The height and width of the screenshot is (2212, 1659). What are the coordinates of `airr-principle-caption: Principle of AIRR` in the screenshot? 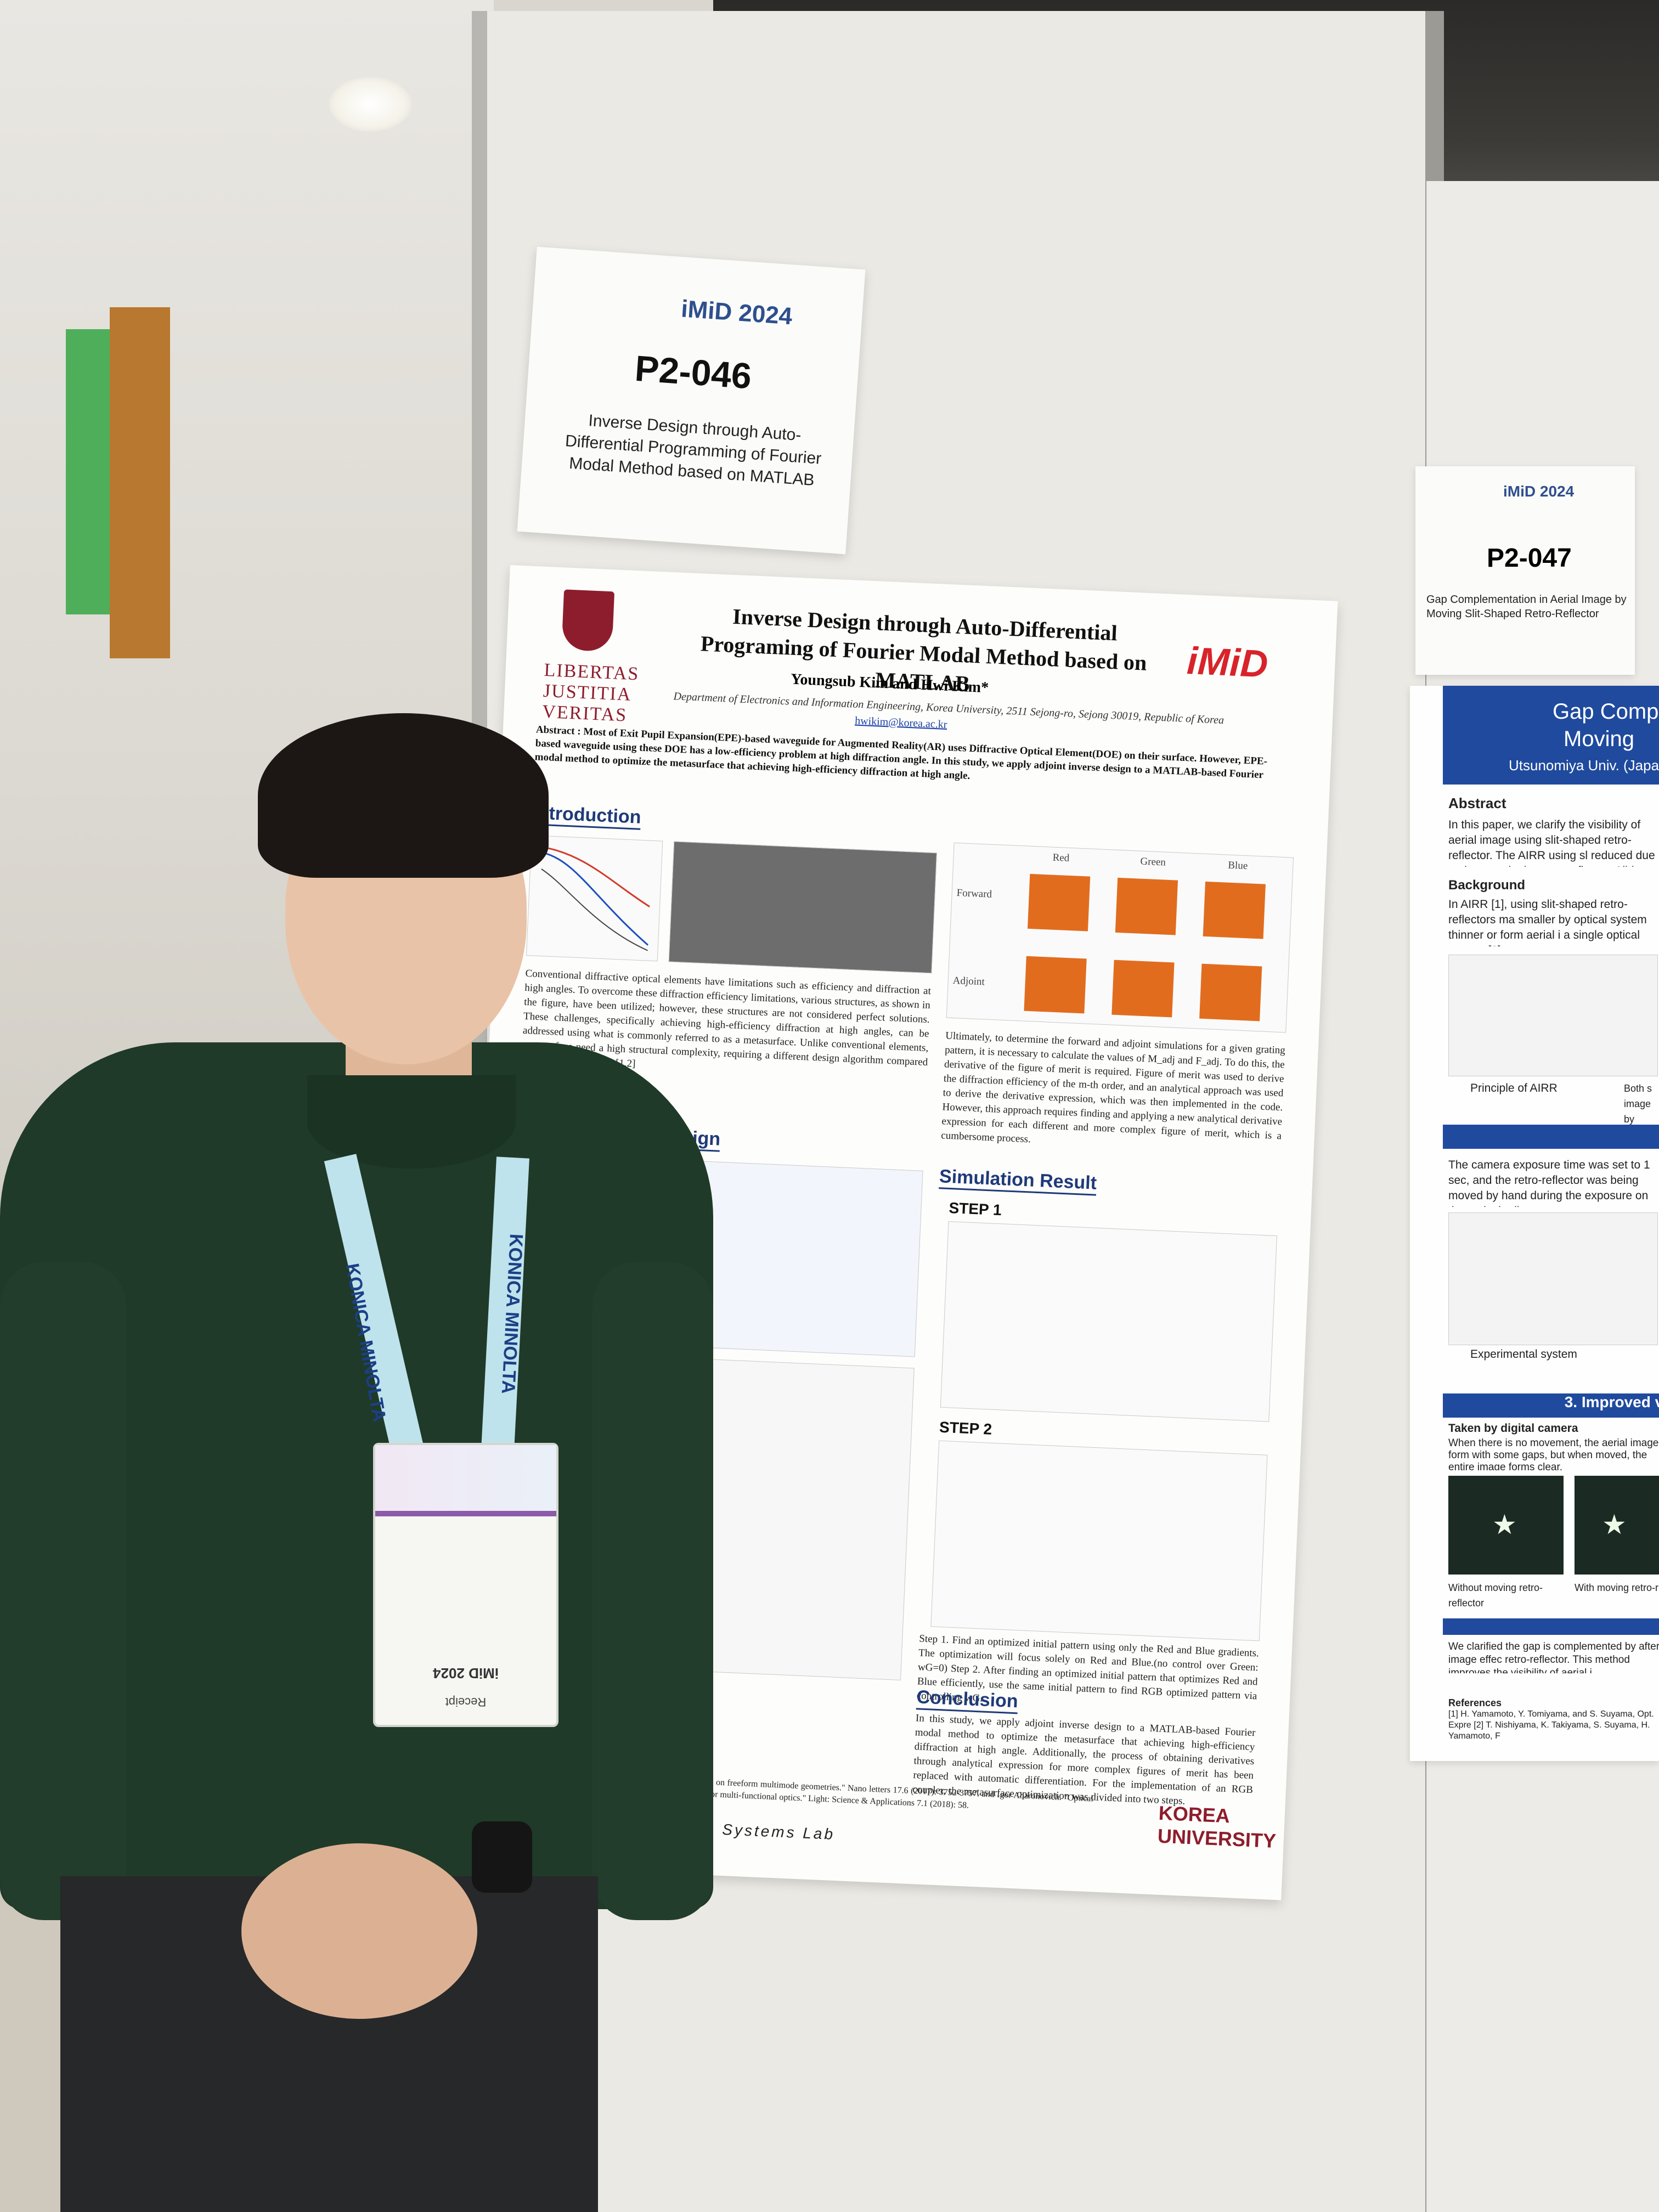 It's located at (1514, 1088).